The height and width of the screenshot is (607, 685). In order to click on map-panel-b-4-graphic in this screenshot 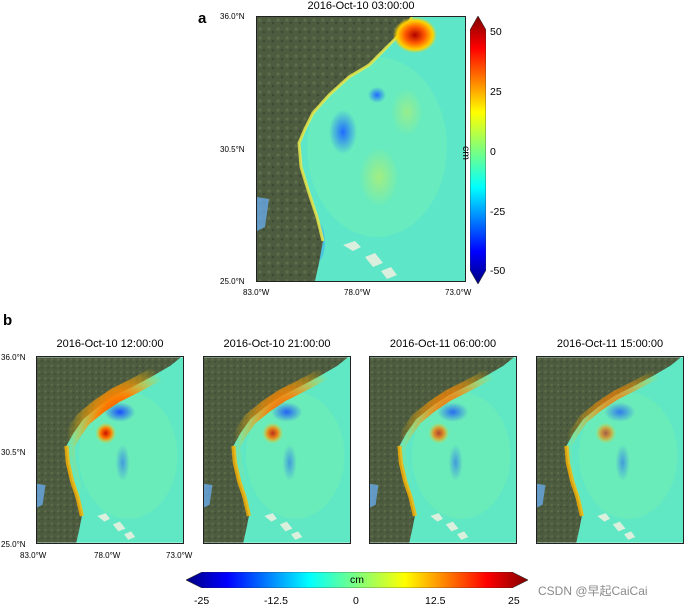, I will do `click(610, 450)`.